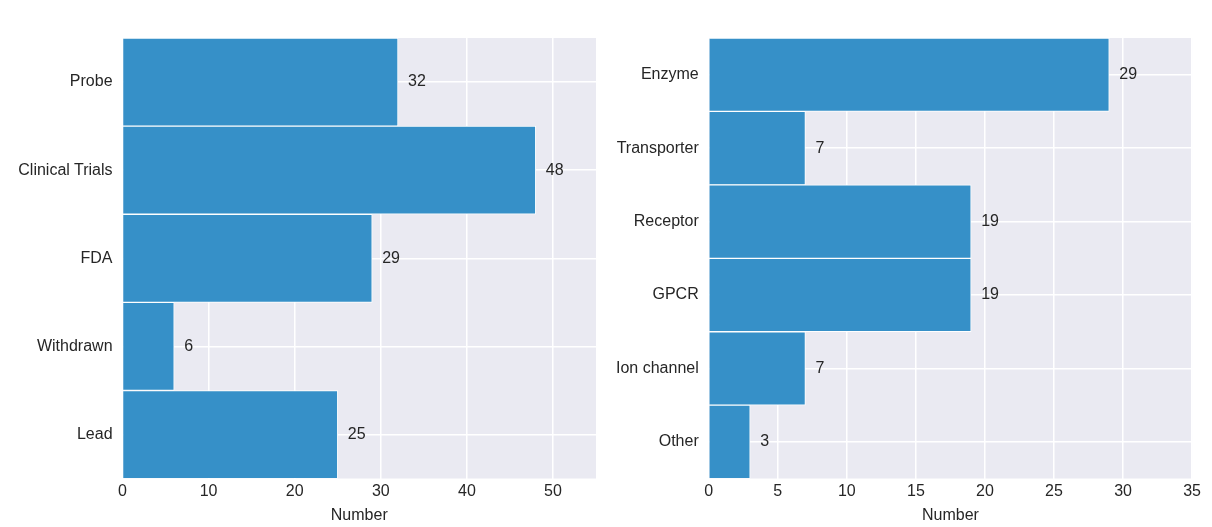 This screenshot has height=527, width=1212. What do you see at coordinates (189, 345) in the screenshot?
I see `data-label: 6` at bounding box center [189, 345].